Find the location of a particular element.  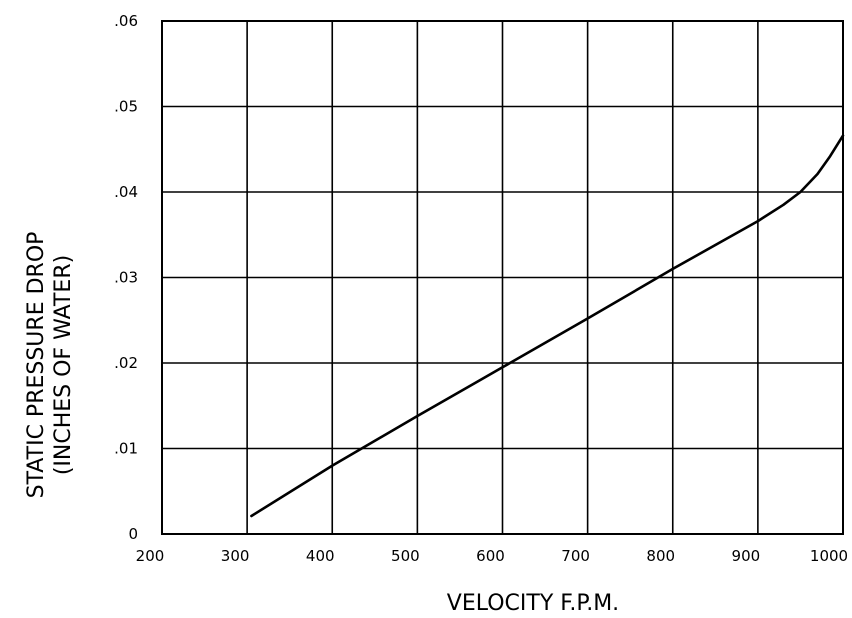

x-tick-label: 900 is located at coordinates (746, 556).